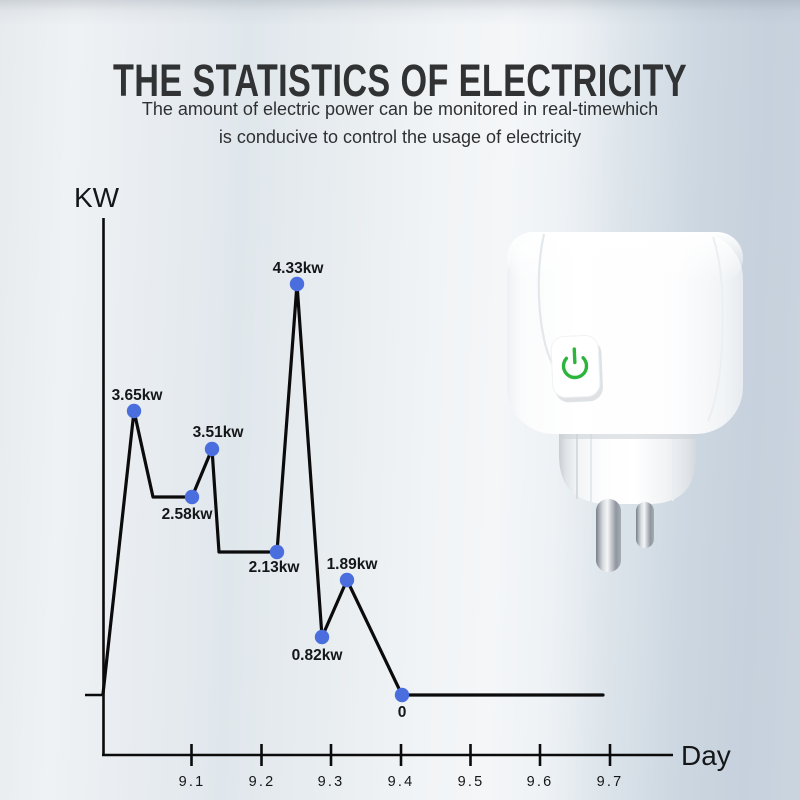 Image resolution: width=800 pixels, height=800 pixels. Describe the element at coordinates (400, 81) in the screenshot. I see `page-title: THE STATISTICS OF ELECTRICITY` at that location.